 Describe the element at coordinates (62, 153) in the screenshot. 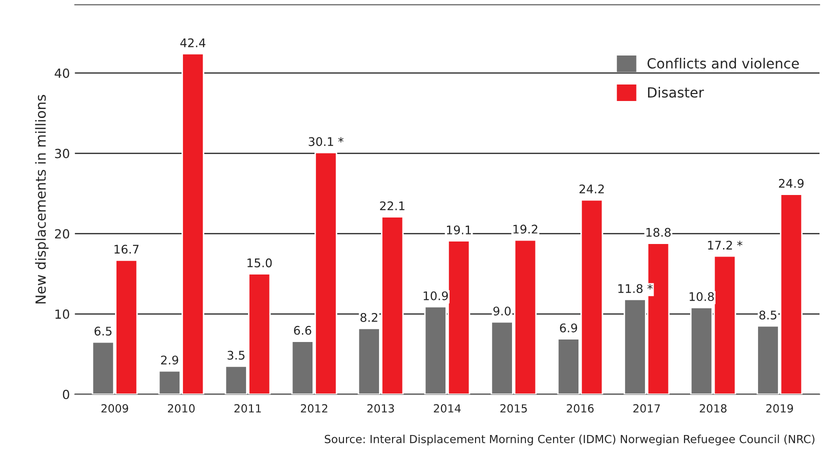

I see `y-tick-label: 30` at that location.